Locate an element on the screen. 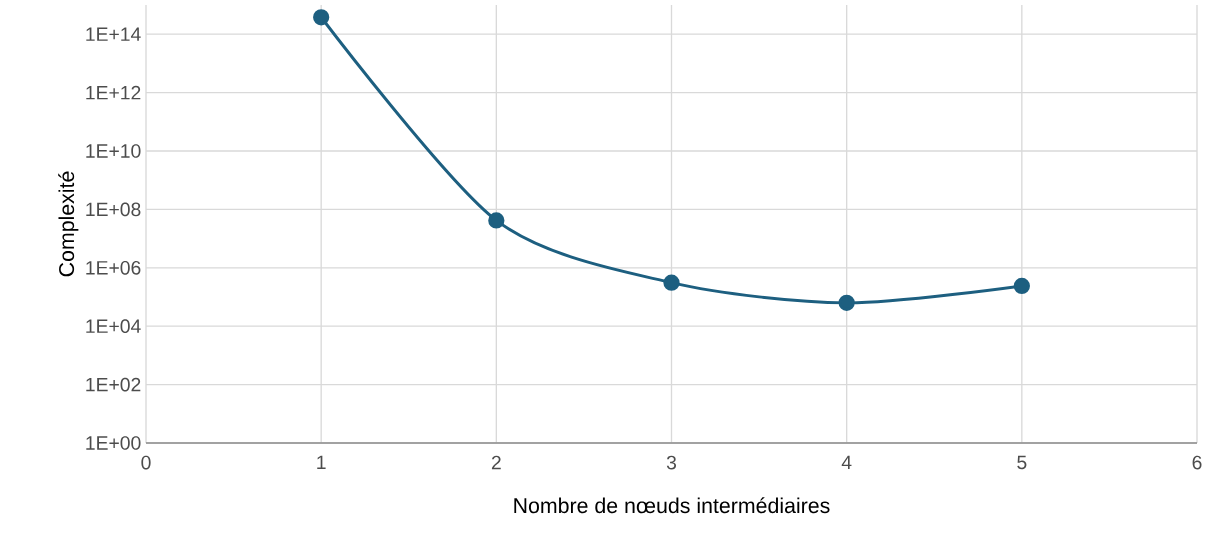 This screenshot has height=543, width=1210. x-tick-label: 5 is located at coordinates (1022, 462).